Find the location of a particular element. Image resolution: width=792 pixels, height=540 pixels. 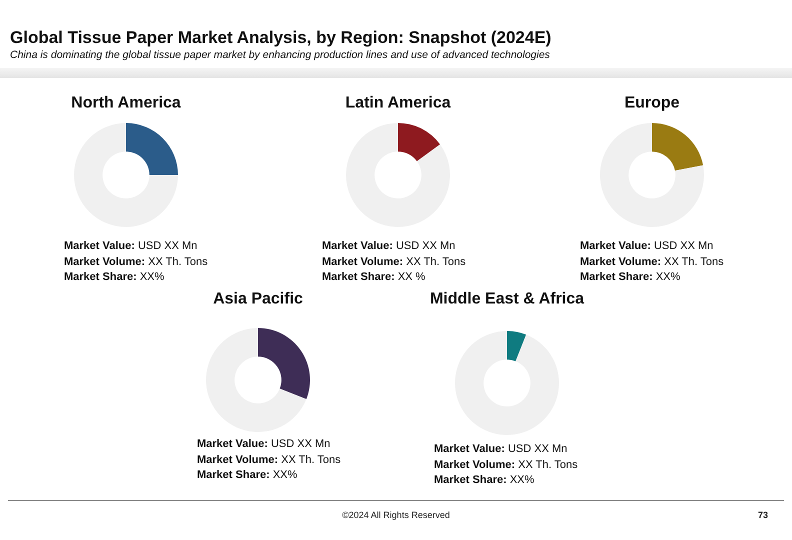

chart-title: Europe is located at coordinates (652, 103).